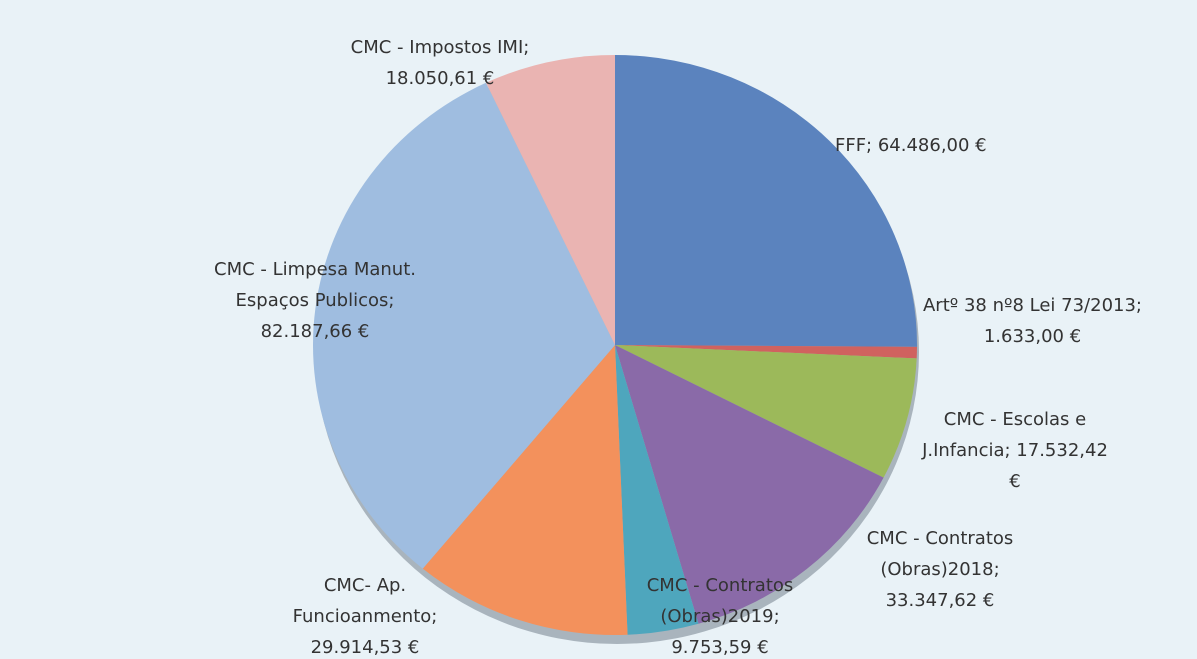 The image size is (1197, 659). I want to click on data-label: CMC - Escolas e J.Infancia; 17.532,42 €, so click(1015, 450).